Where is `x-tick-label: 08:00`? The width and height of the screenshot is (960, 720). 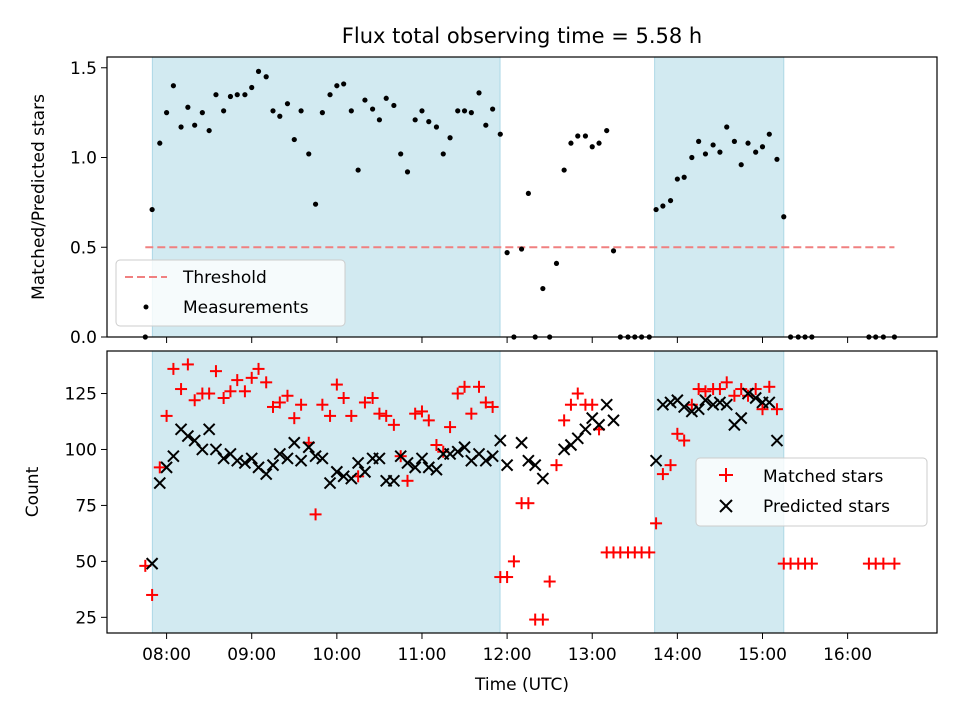 x-tick-label: 08:00 is located at coordinates (166, 655).